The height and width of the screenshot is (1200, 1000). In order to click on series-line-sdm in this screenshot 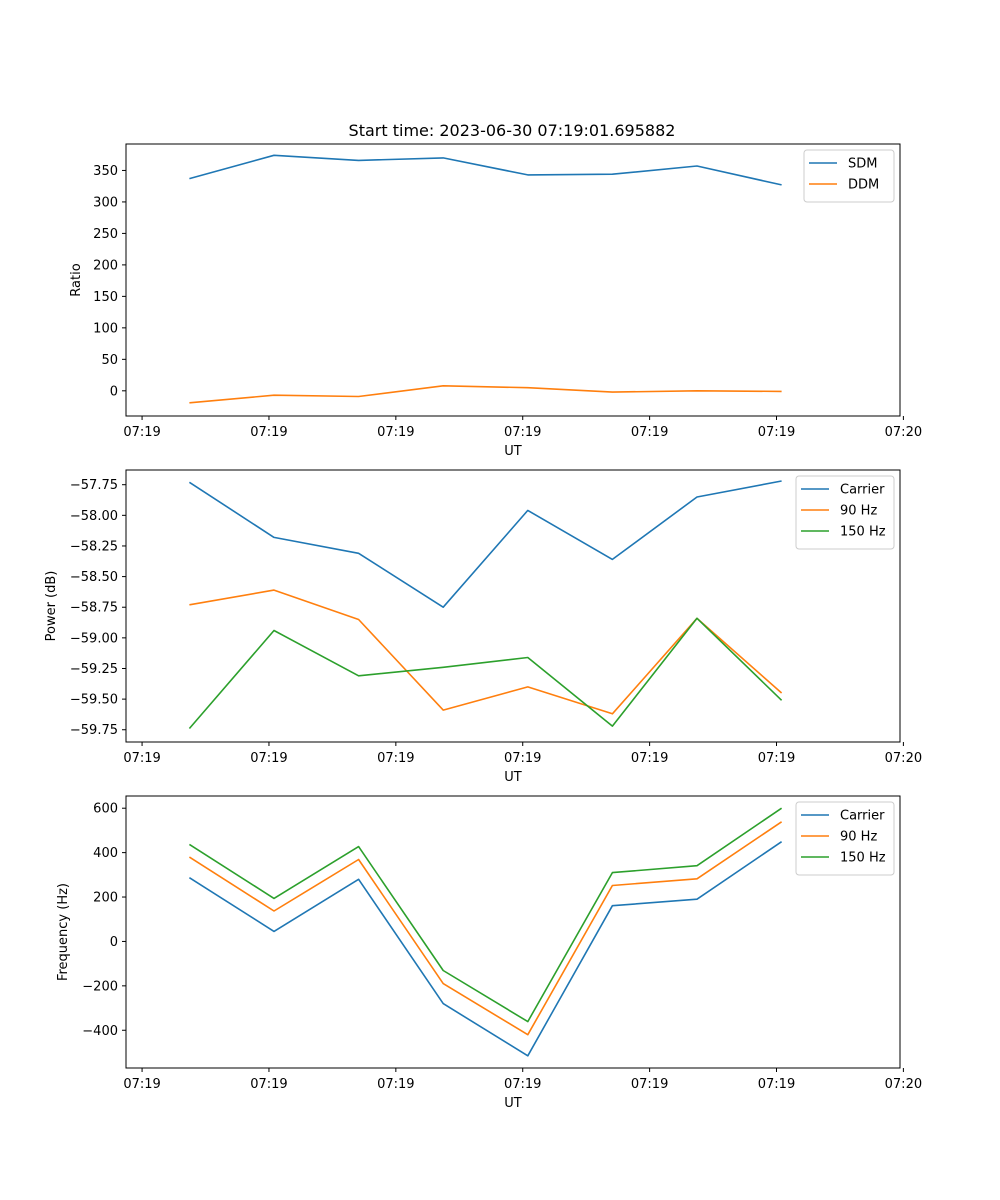, I will do `click(485, 170)`.